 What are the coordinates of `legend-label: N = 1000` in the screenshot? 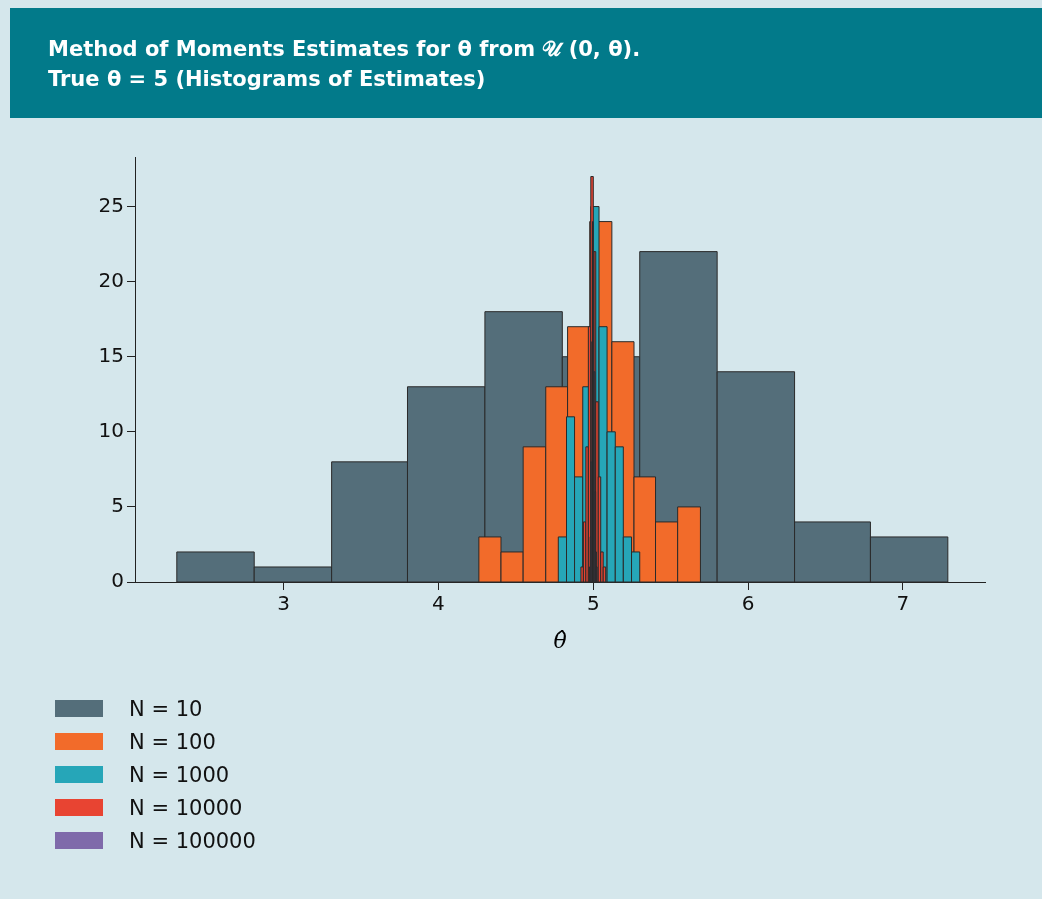 It's located at (179, 774).